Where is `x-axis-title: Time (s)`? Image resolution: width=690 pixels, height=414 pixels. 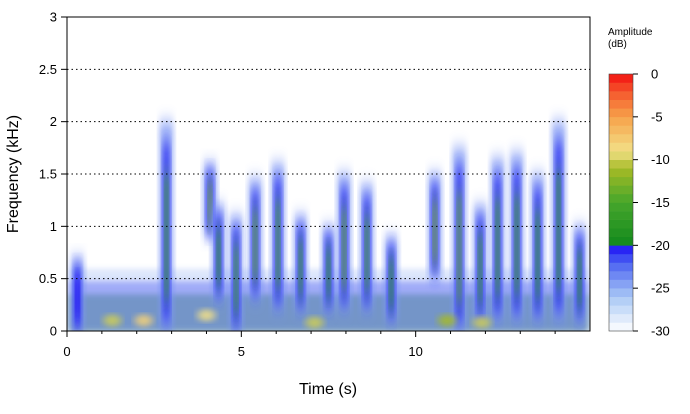
x-axis-title: Time (s) is located at coordinates (328, 389).